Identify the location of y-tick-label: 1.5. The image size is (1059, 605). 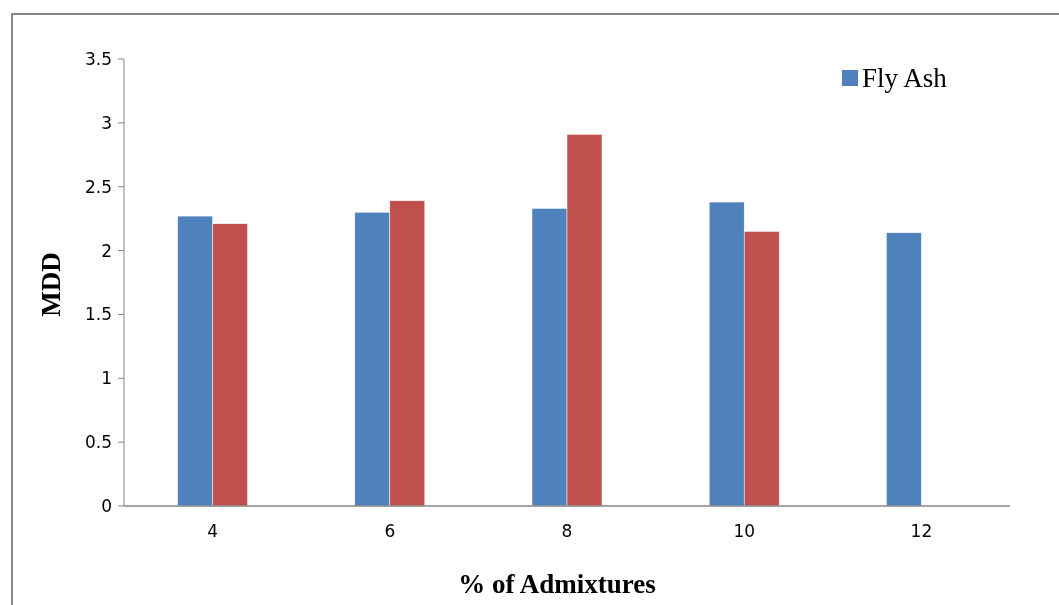
(98, 314).